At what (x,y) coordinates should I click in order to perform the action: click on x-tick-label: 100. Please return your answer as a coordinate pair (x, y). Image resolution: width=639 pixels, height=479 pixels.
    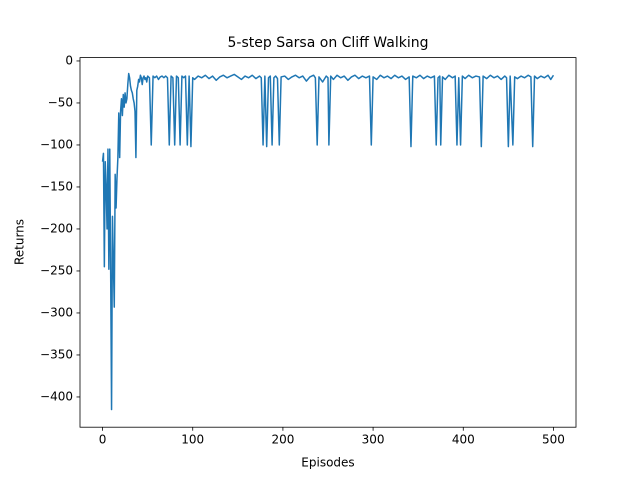
    Looking at the image, I should click on (192, 440).